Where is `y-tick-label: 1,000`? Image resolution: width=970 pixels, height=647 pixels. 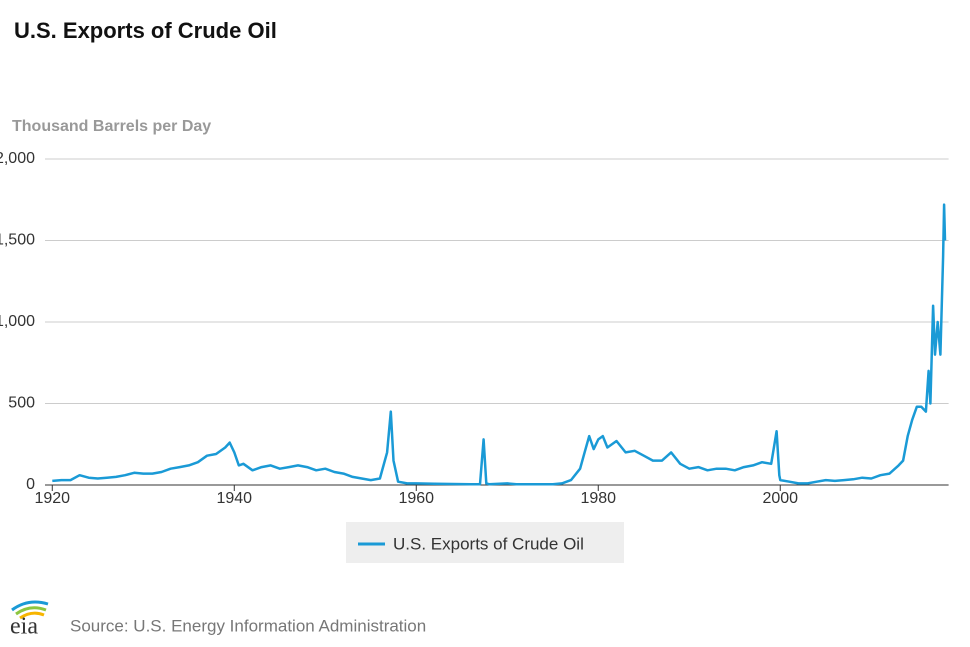 y-tick-label: 1,000 is located at coordinates (17, 321).